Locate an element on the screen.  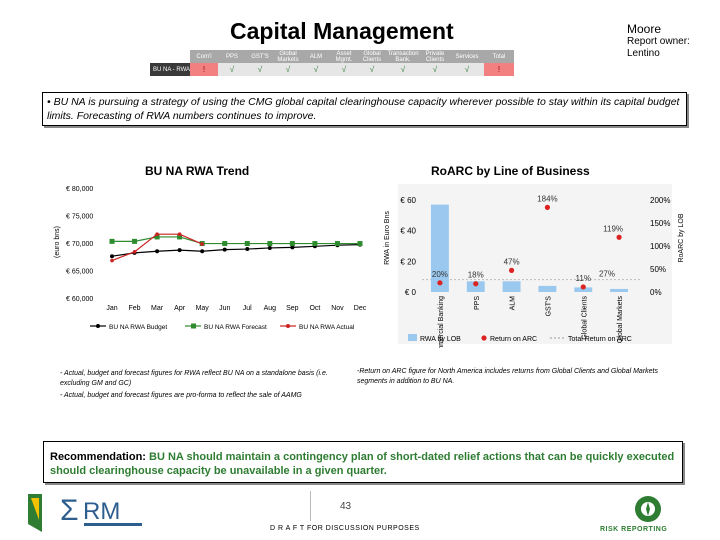
status-col-header: Transaction Bank. is located at coordinates (403, 56).